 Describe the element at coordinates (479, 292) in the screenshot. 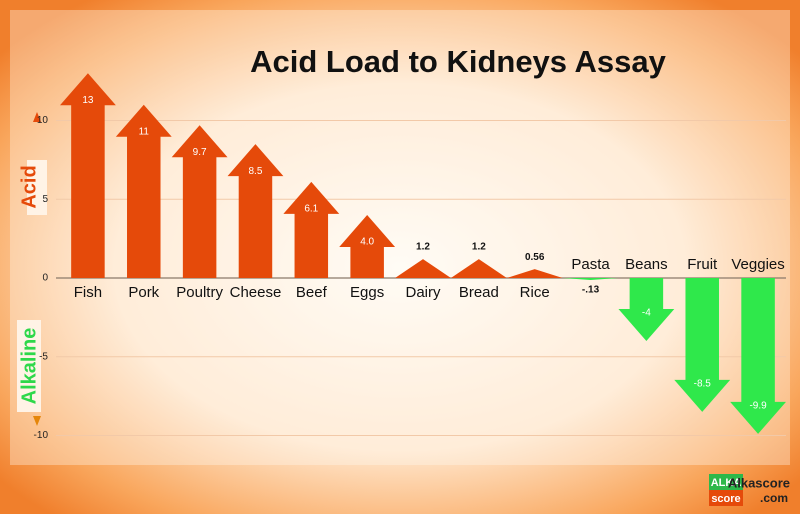

I see `x-tick-label: Bread` at that location.